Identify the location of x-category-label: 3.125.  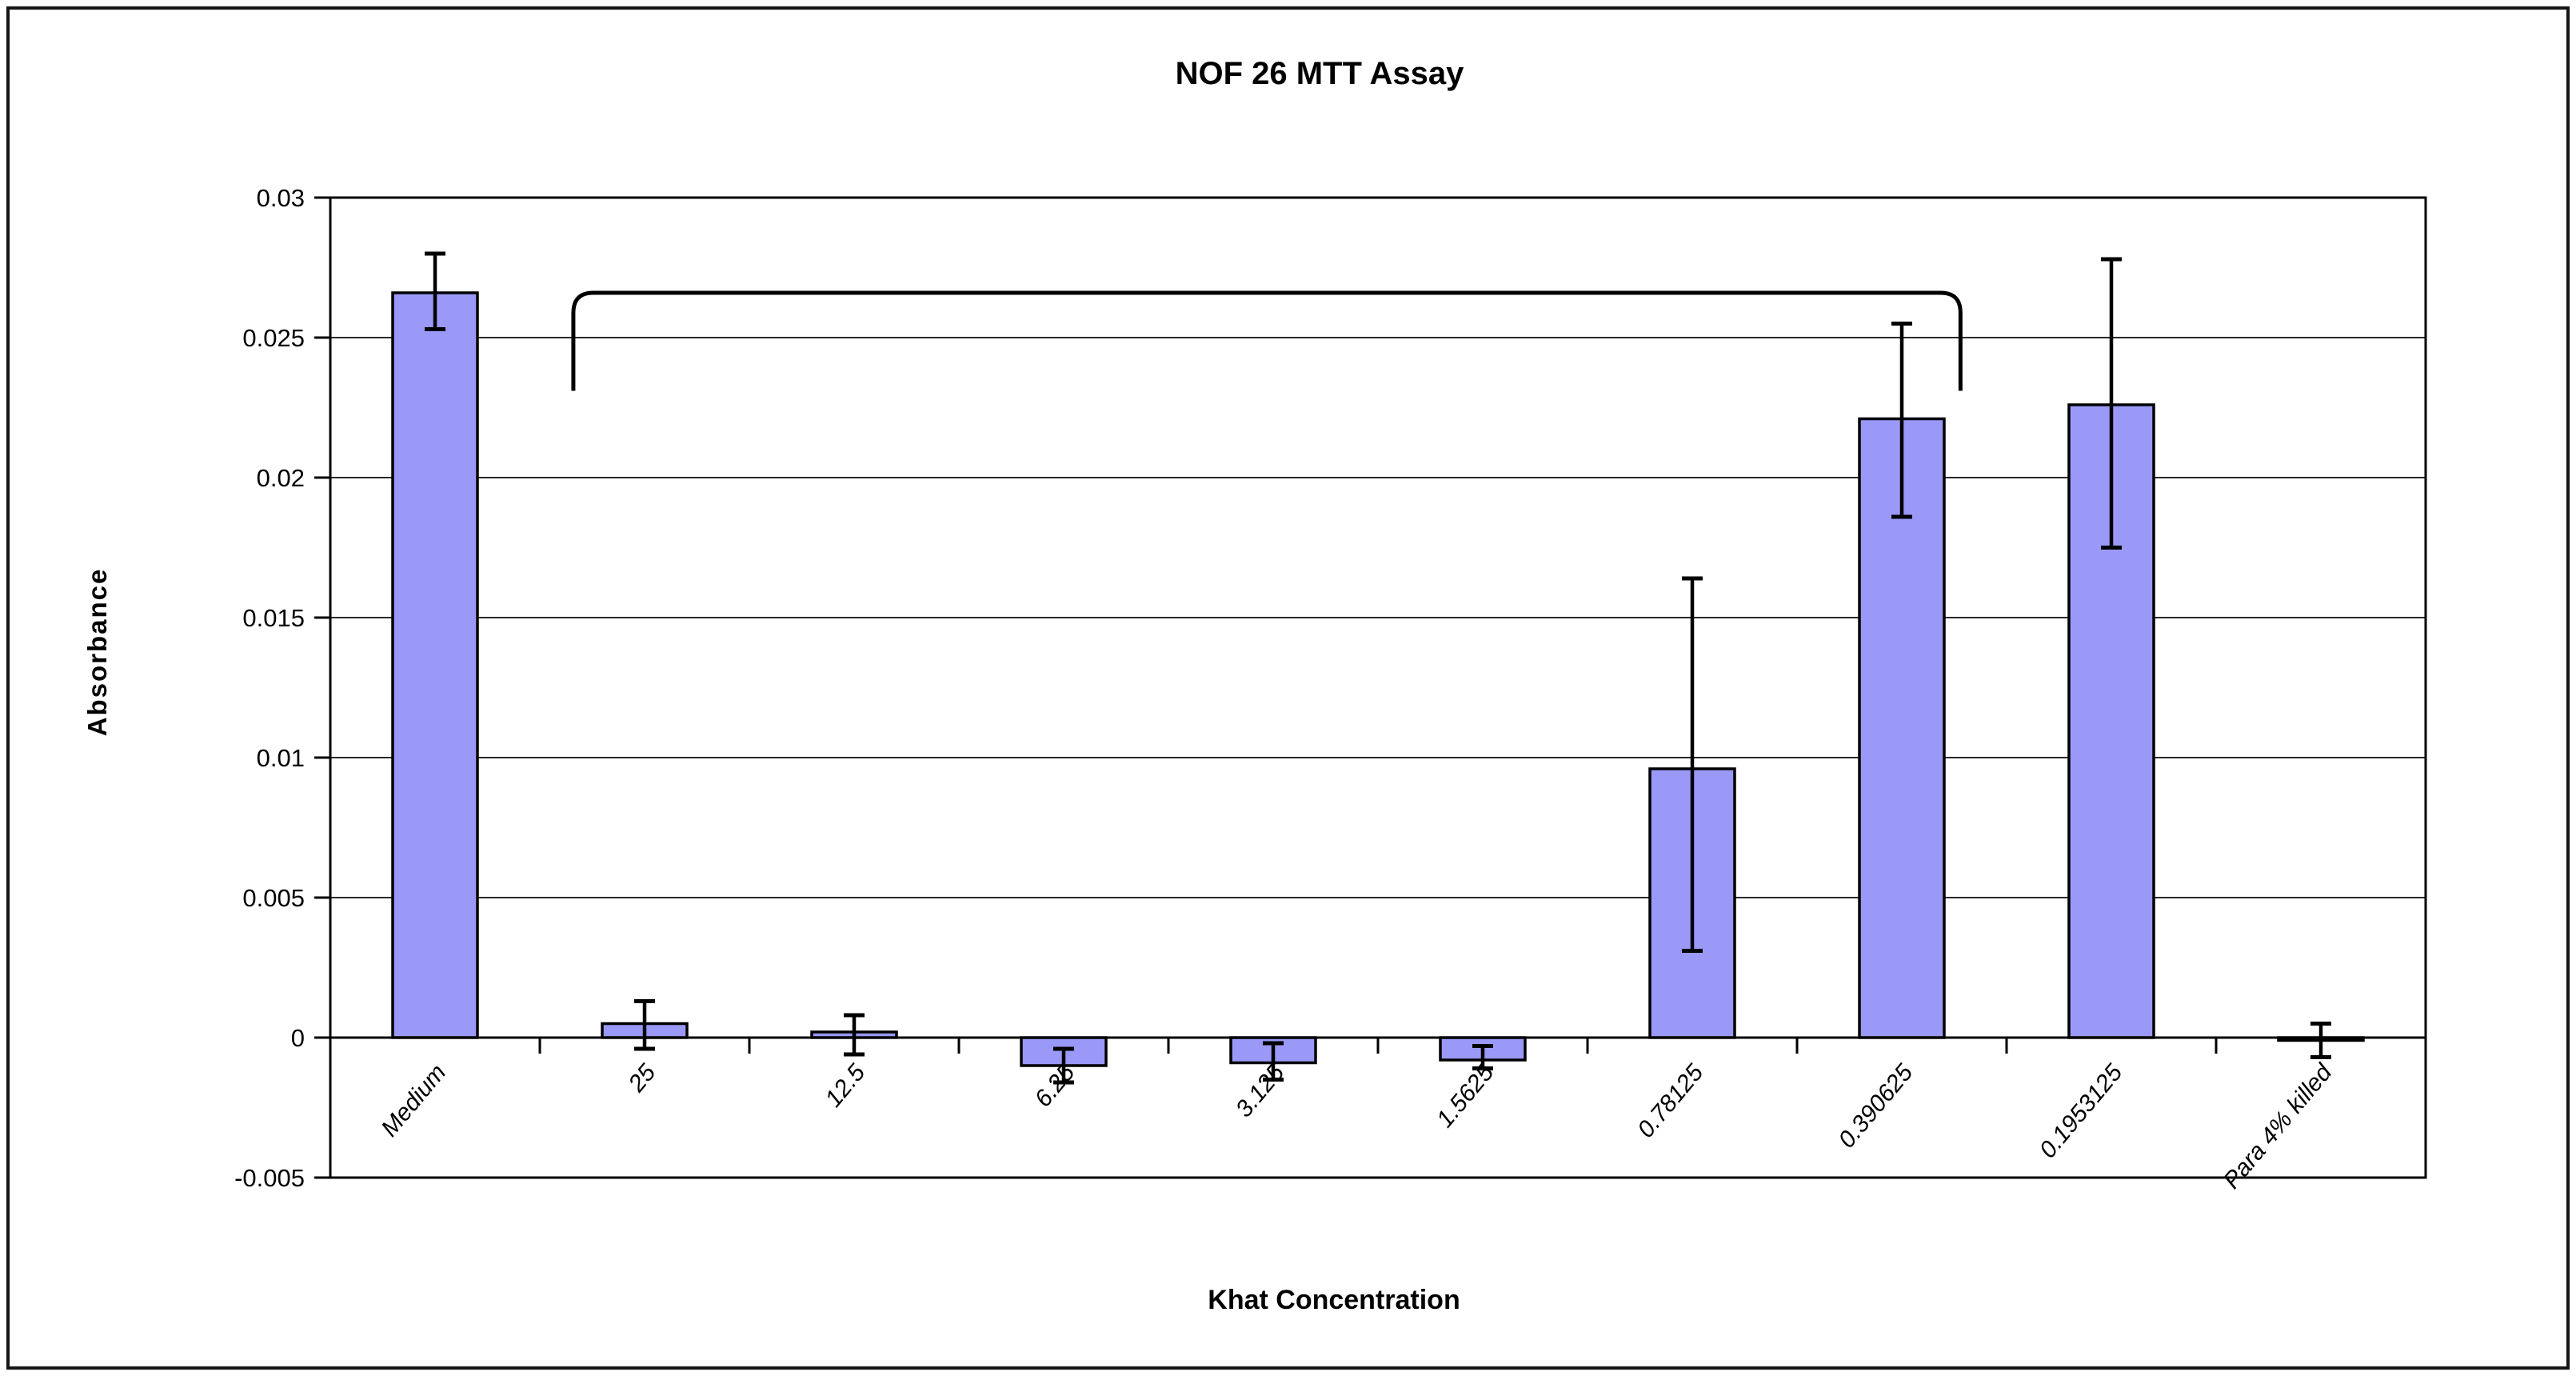
(1260, 1090).